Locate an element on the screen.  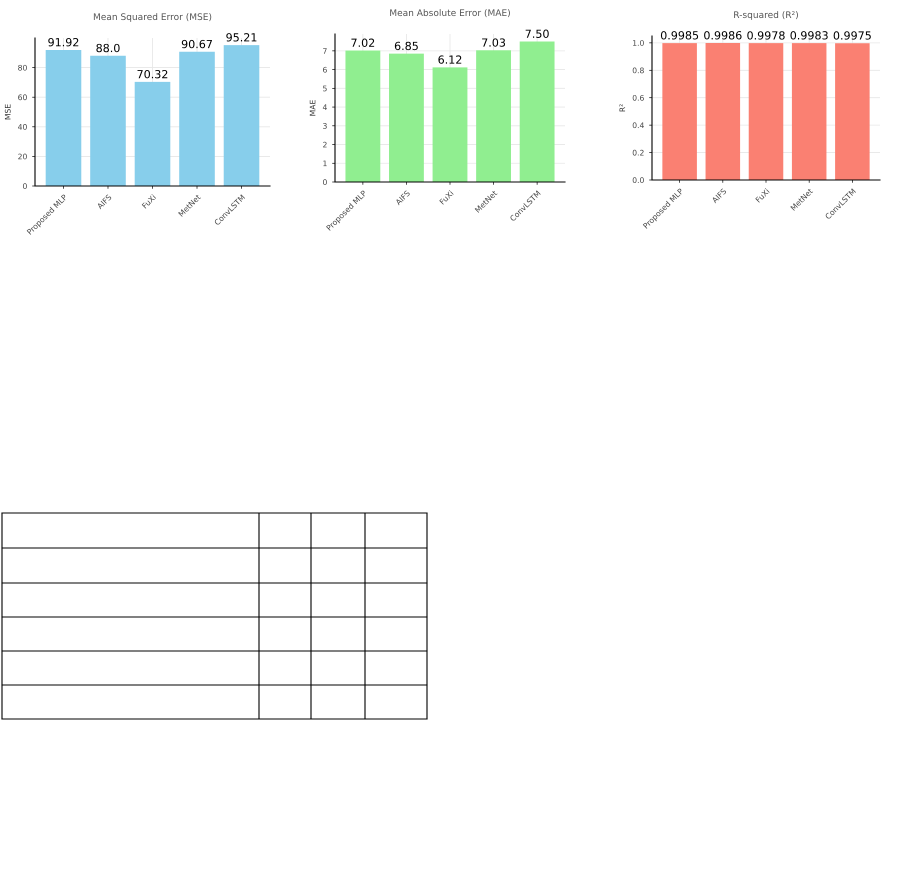
data-label: 0.9986 is located at coordinates (723, 35).